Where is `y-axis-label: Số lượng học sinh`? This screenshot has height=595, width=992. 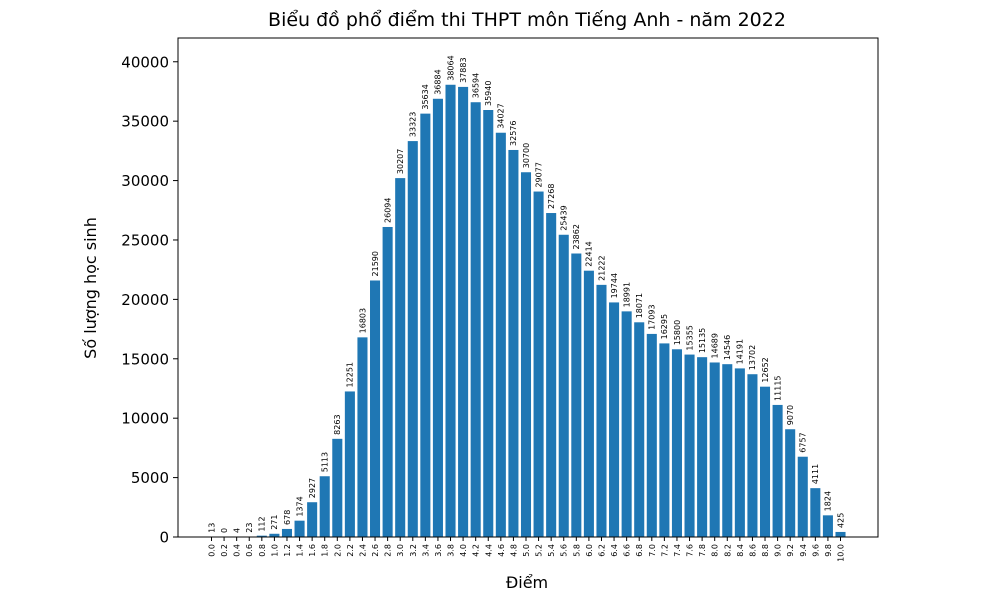 y-axis-label: Số lượng học sinh is located at coordinates (90, 288).